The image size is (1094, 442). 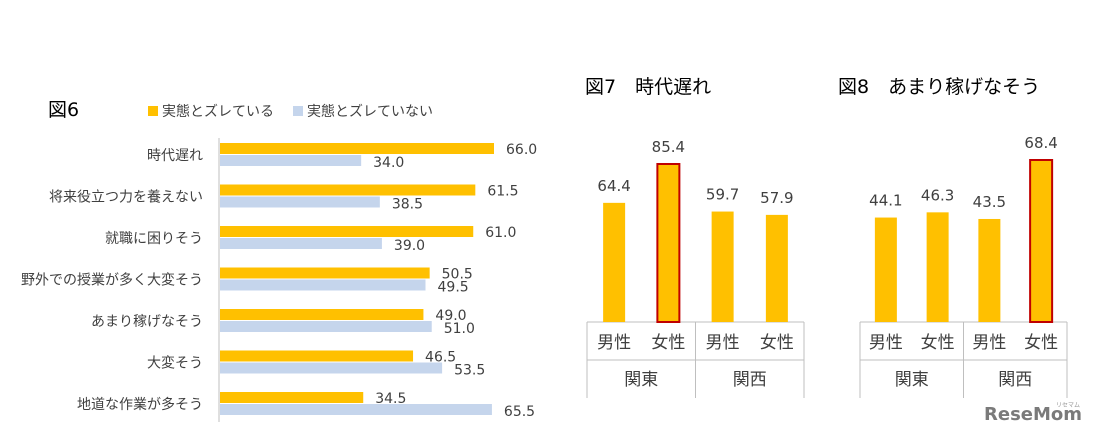 I want to click on category-label: 地道な作業が多そう, so click(x=140, y=404).